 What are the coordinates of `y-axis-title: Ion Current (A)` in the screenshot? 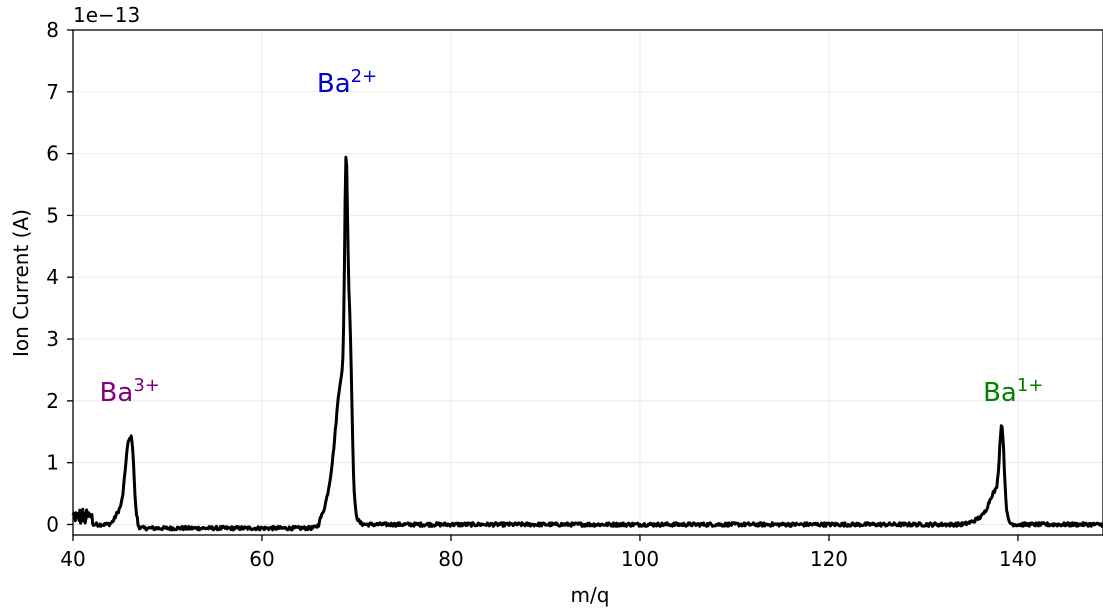 It's located at (21, 283).